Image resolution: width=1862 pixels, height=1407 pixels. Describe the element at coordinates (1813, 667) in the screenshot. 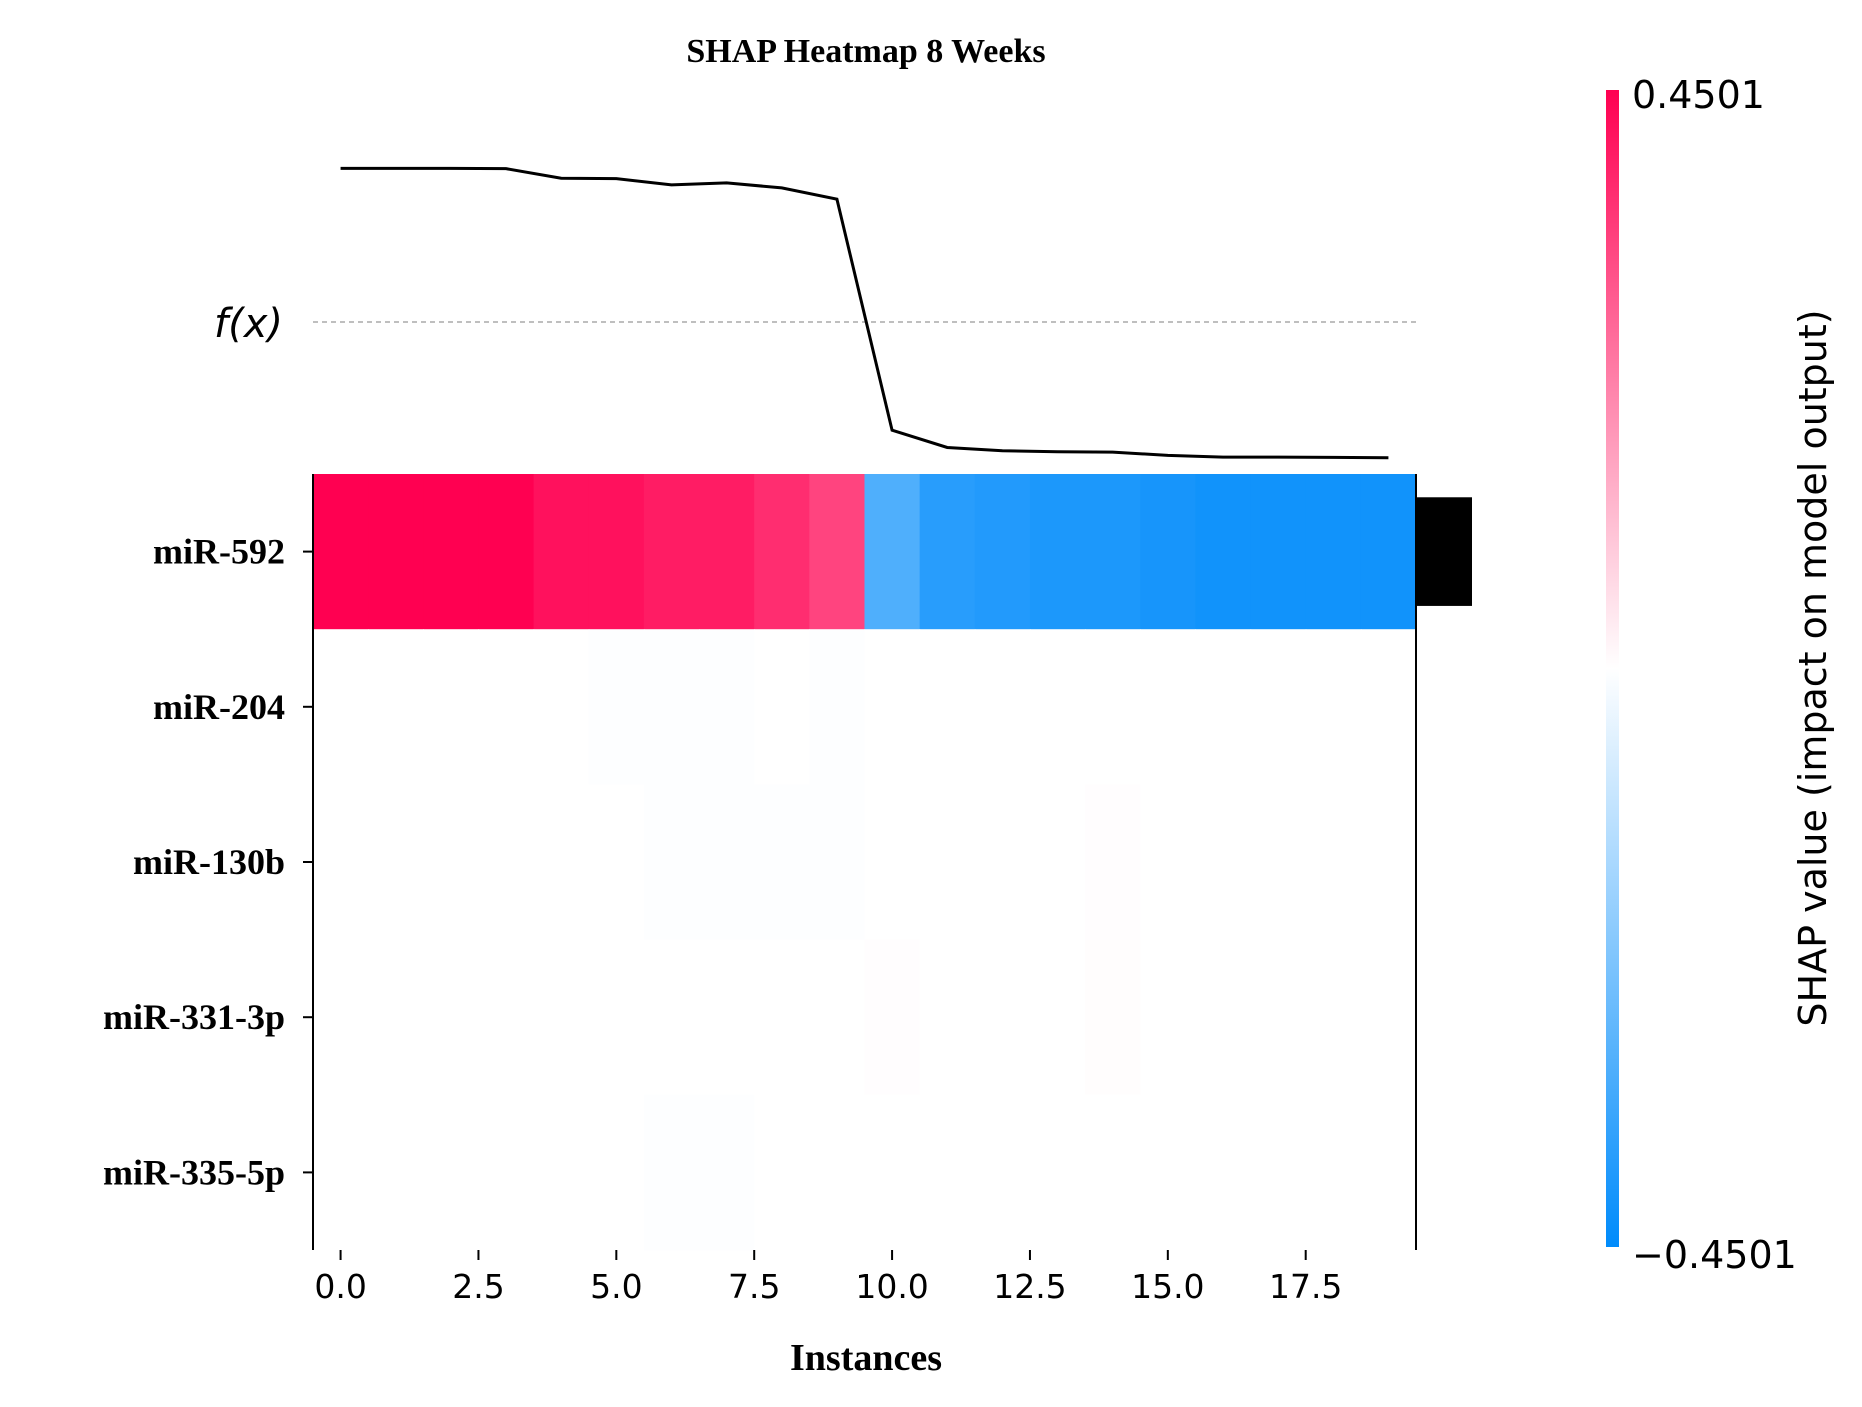

I see `colorbar-axis-label: SHAP value (impact on model output)` at that location.